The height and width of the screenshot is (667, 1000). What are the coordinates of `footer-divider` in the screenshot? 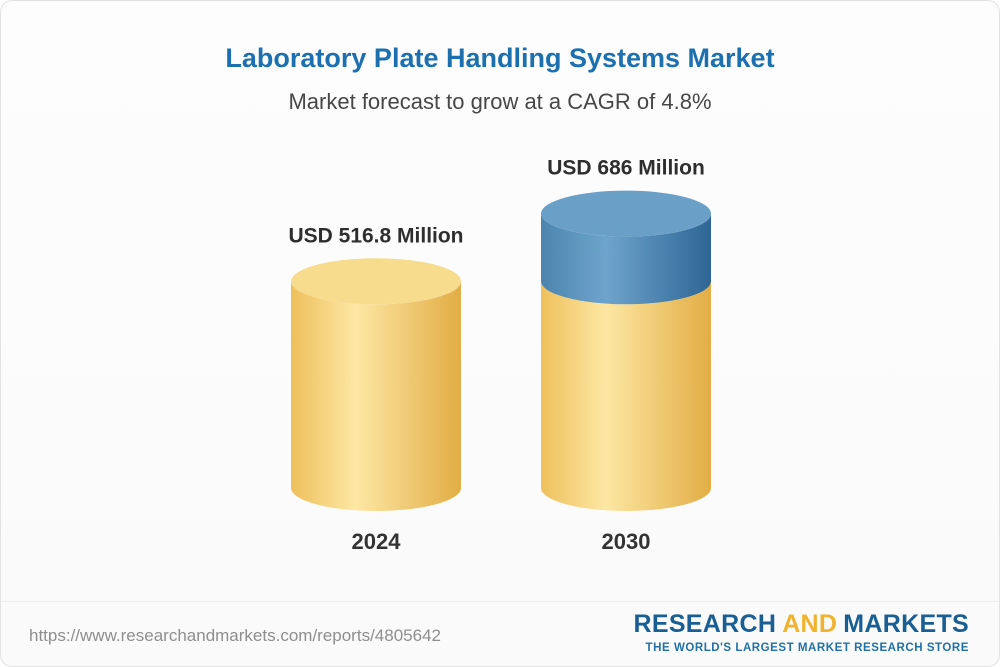 It's located at (500, 601).